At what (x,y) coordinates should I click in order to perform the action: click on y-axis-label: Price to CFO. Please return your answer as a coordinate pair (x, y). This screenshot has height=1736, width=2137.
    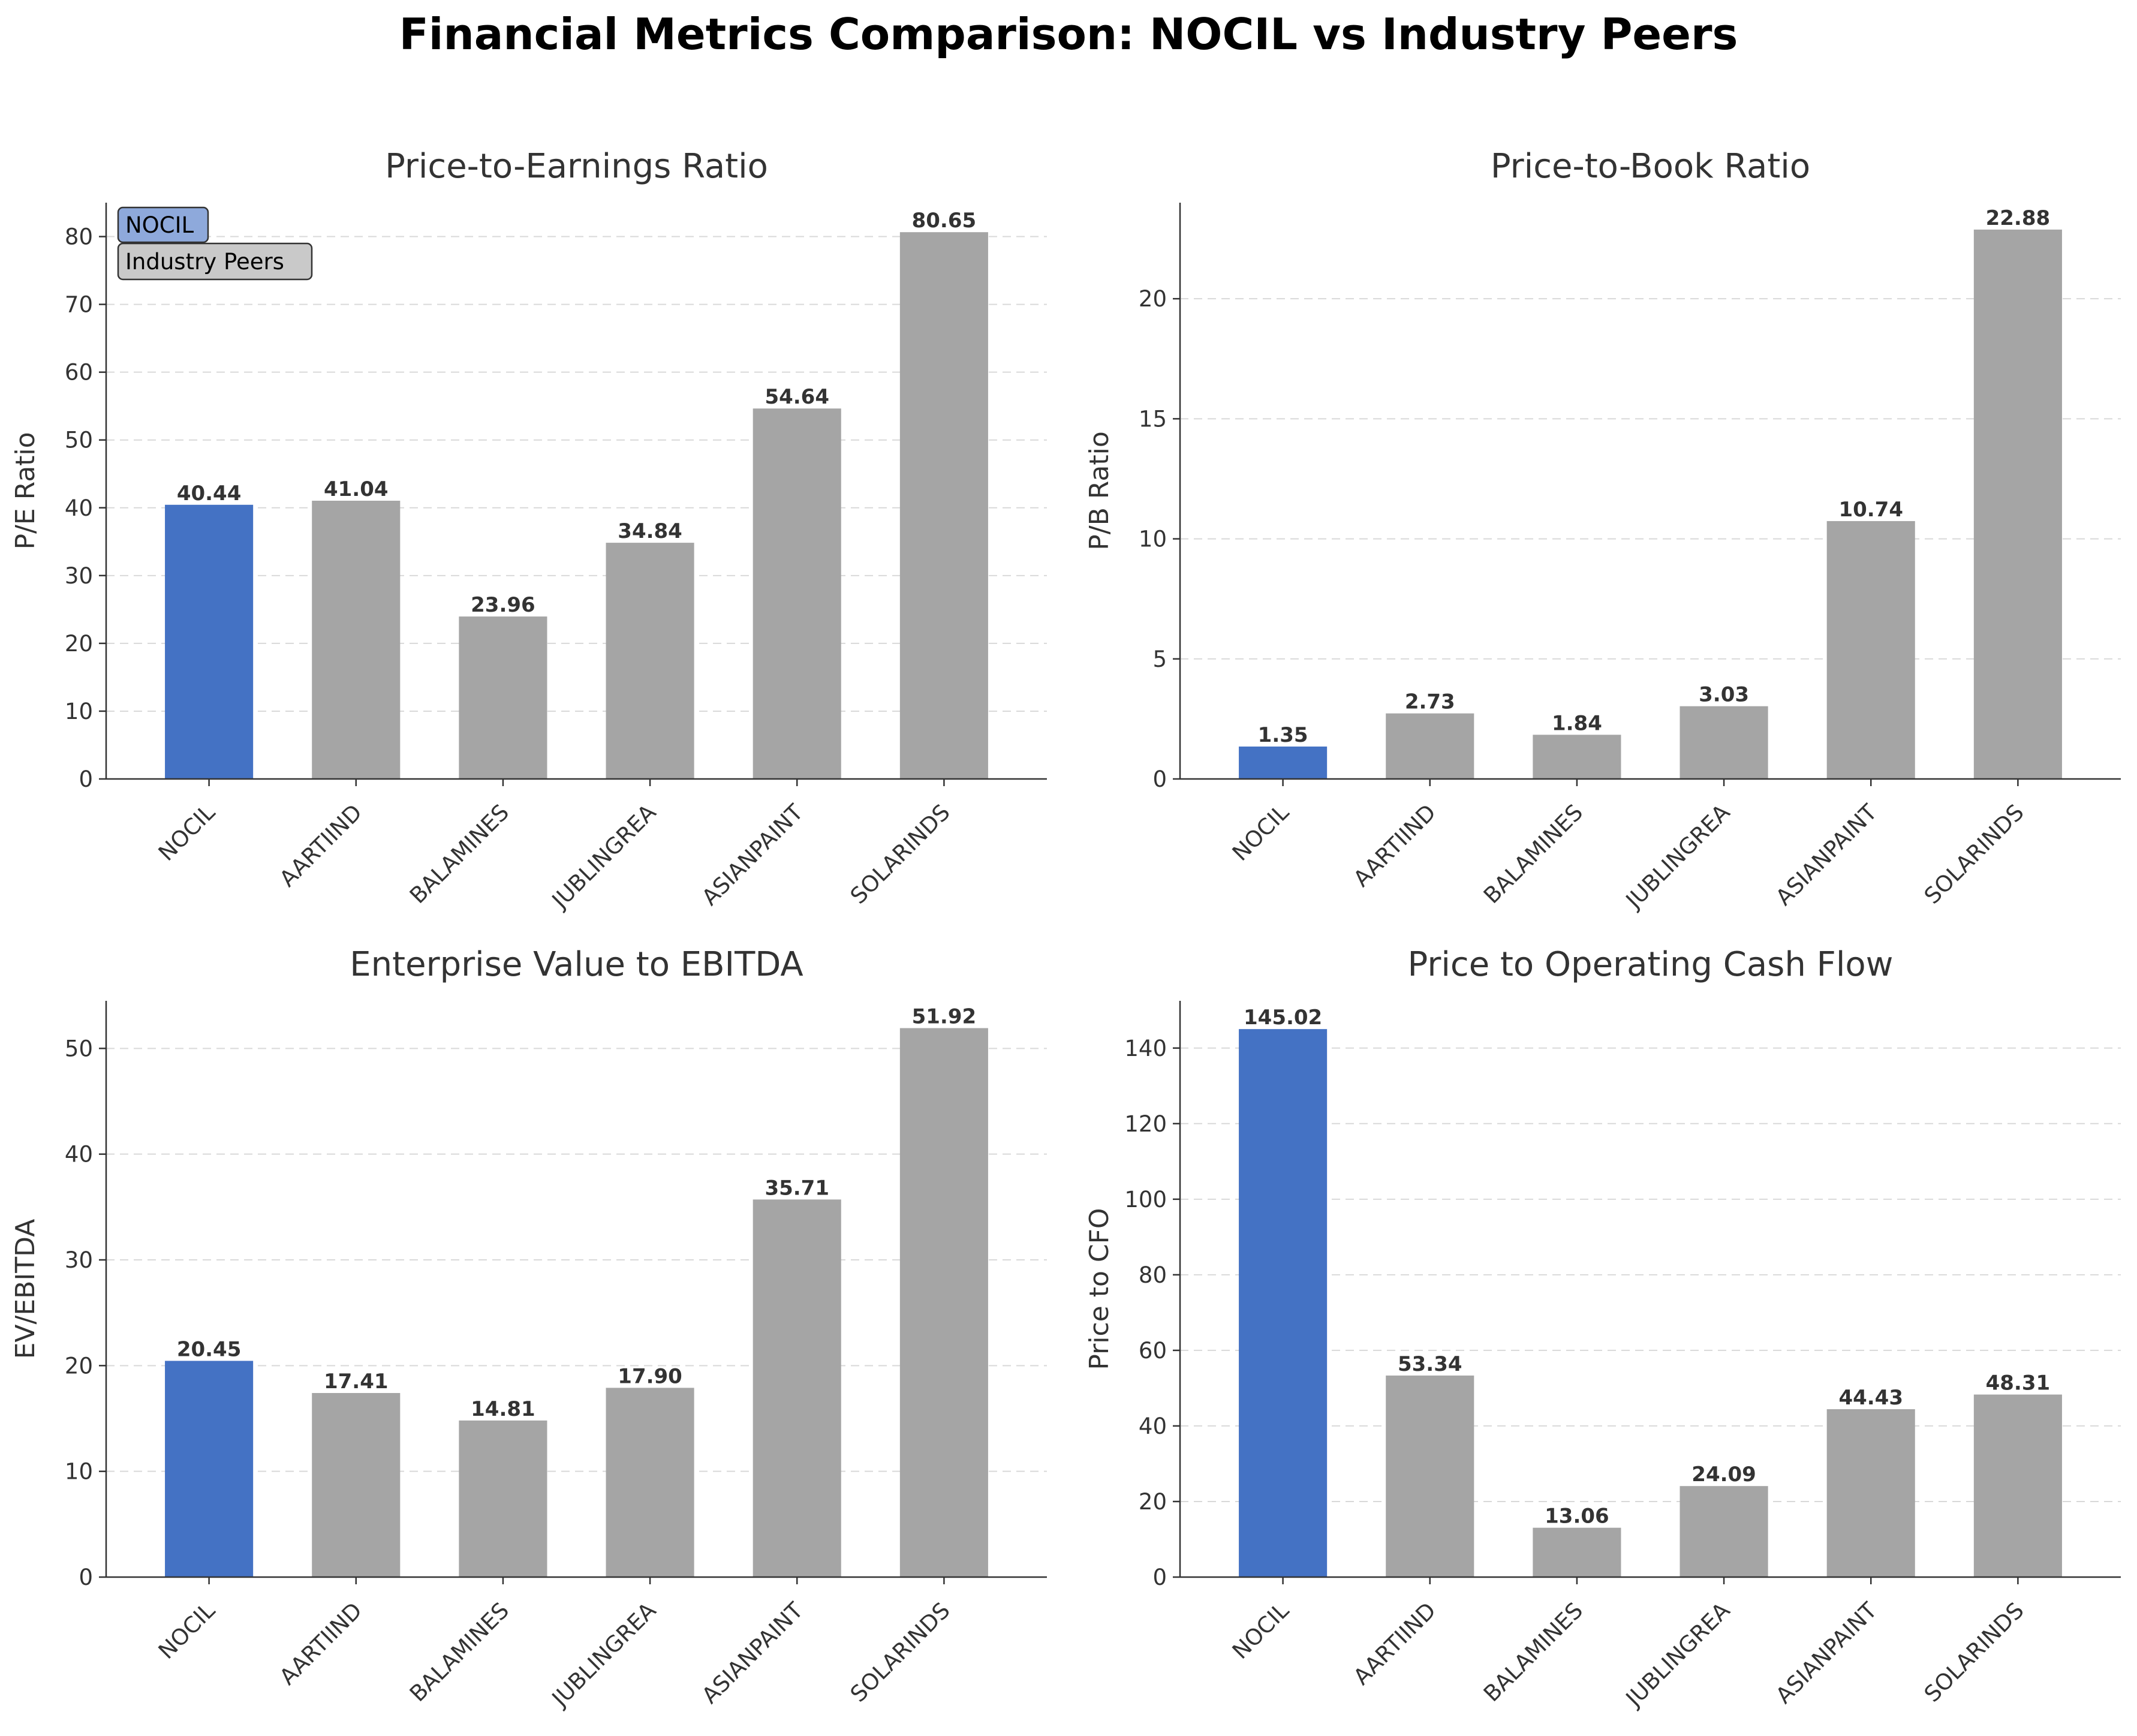
    Looking at the image, I should click on (1099, 1289).